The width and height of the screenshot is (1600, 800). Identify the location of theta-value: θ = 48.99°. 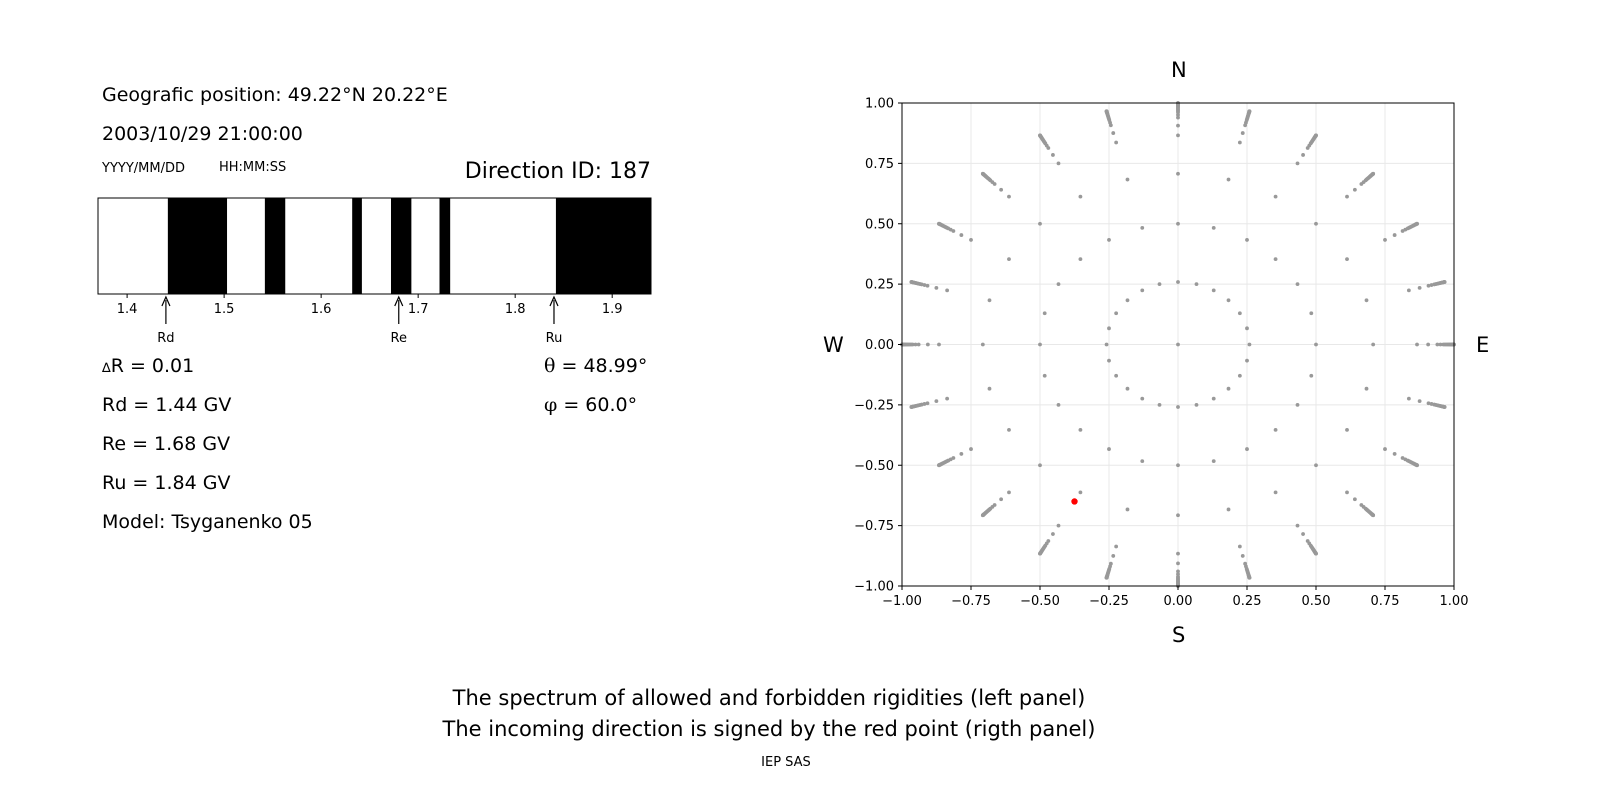
(595, 366).